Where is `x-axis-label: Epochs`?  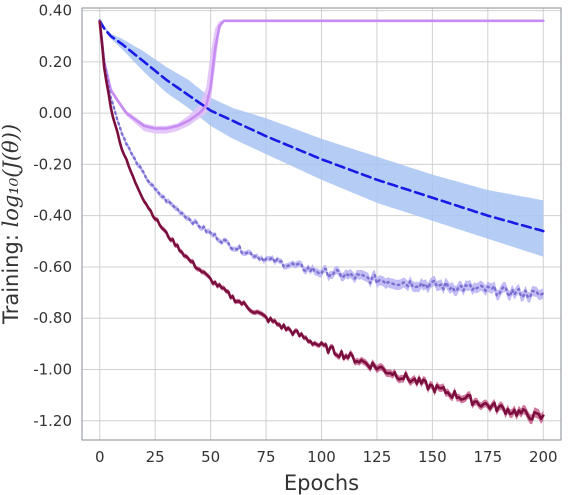 x-axis-label: Epochs is located at coordinates (321, 483).